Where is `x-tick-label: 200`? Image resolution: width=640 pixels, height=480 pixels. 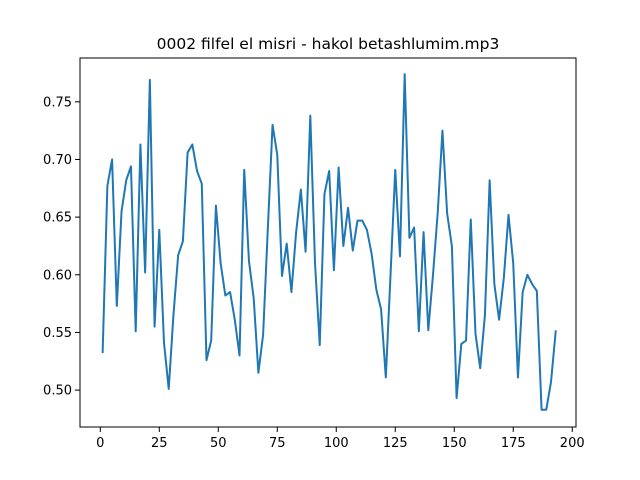 x-tick-label: 200 is located at coordinates (572, 443).